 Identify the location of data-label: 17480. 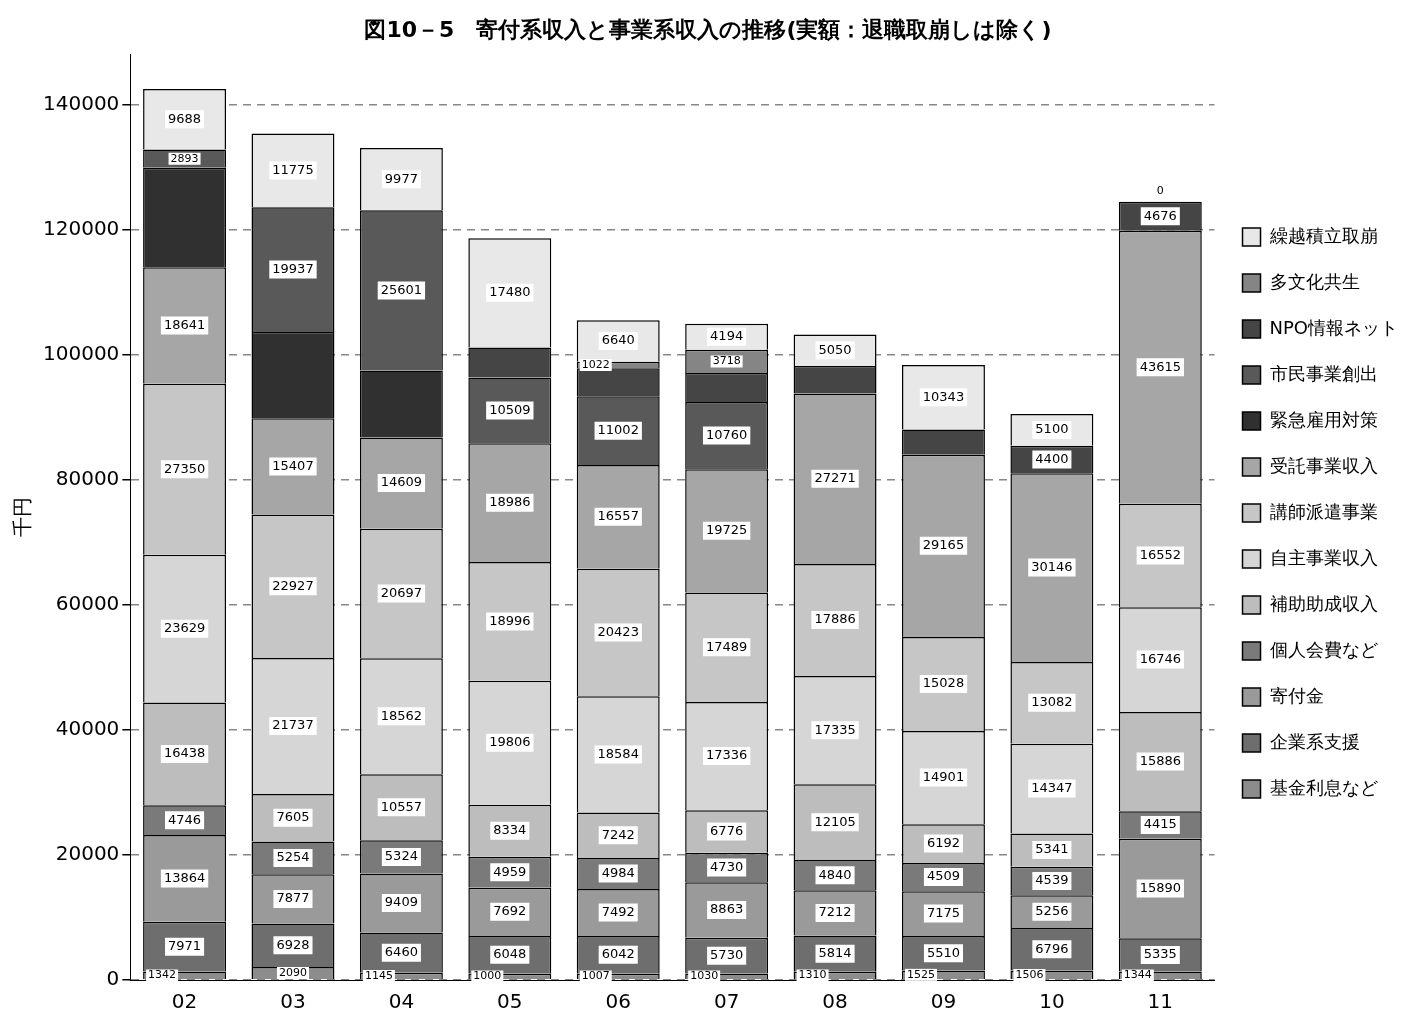
(510, 292).